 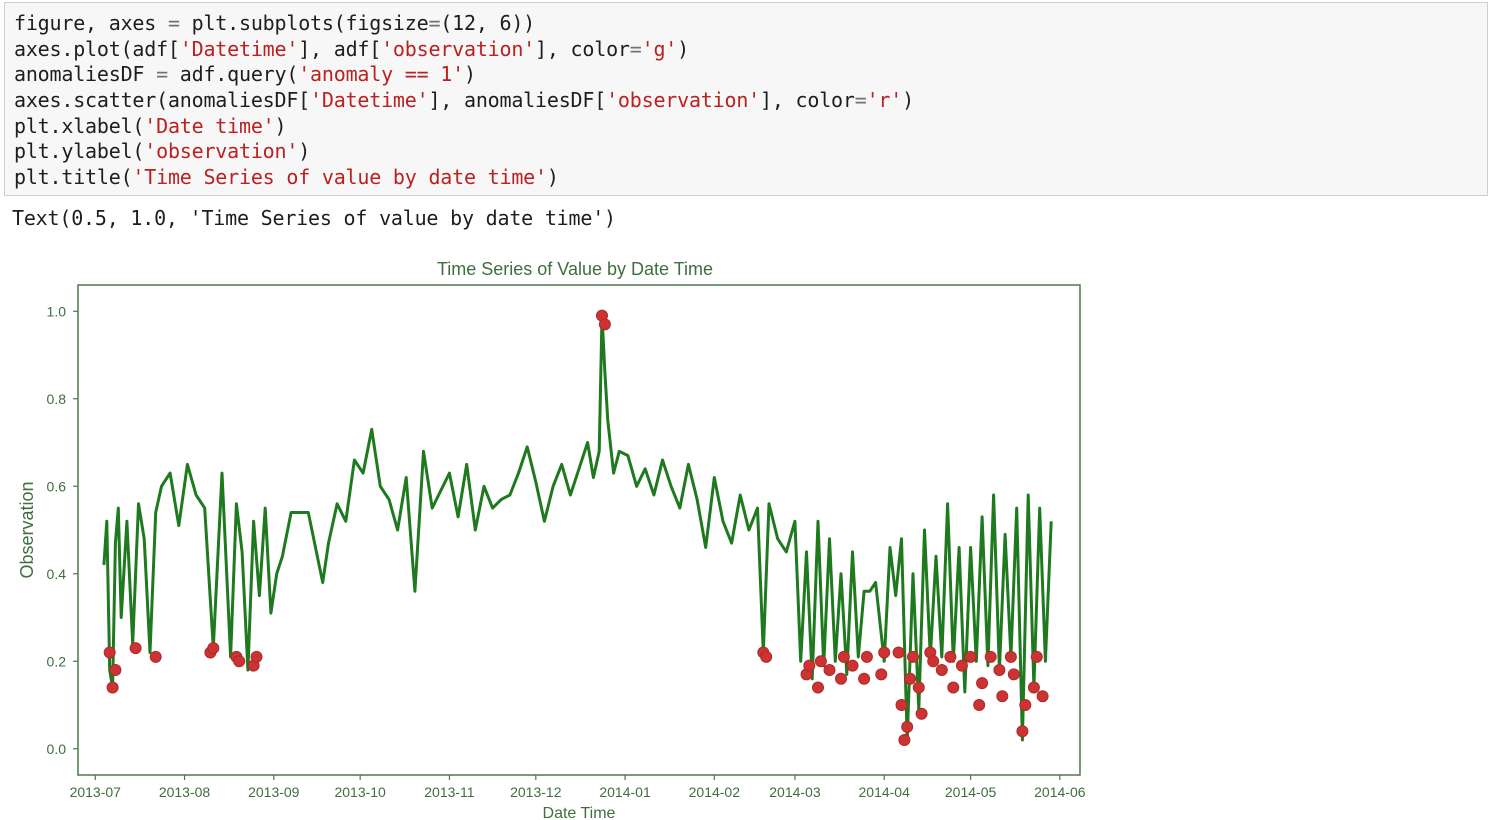 I want to click on y-axis-label: Observation, so click(x=27, y=529).